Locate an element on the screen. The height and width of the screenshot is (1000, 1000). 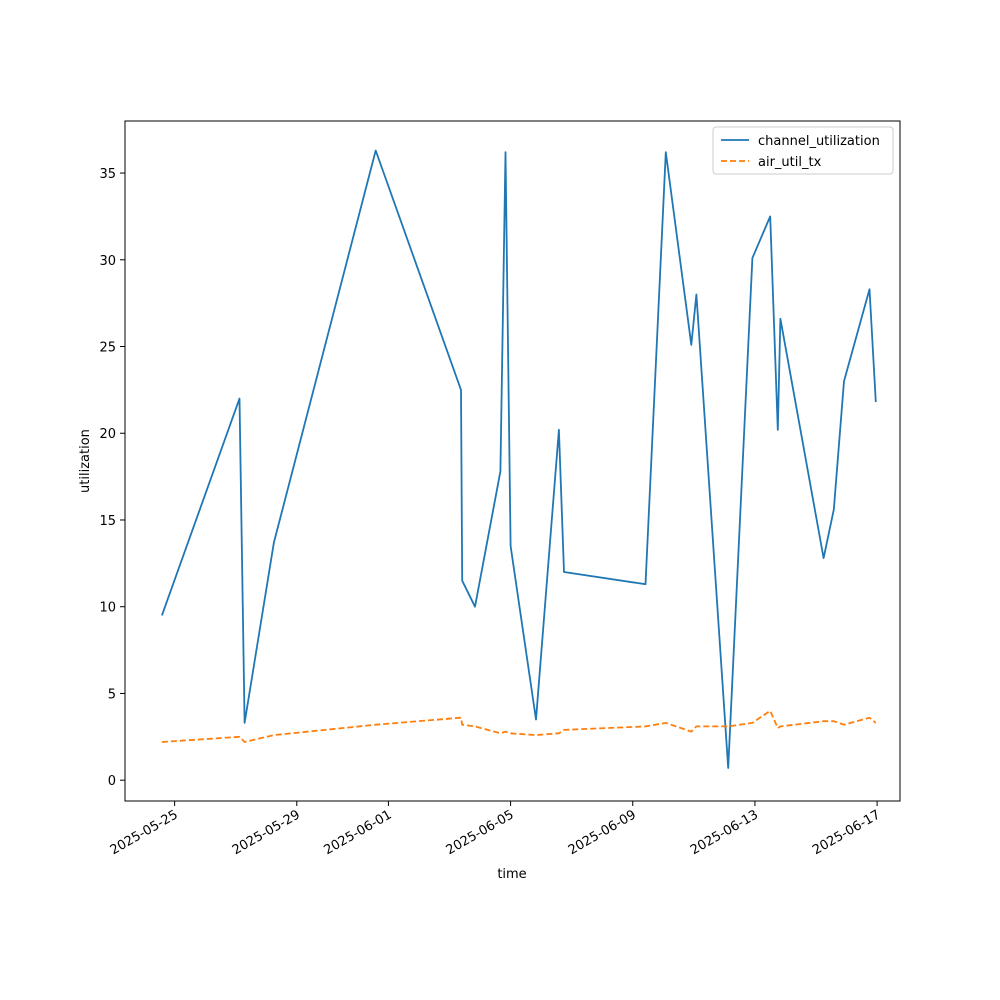
series-line-air-util-tx is located at coordinates (519, 726).